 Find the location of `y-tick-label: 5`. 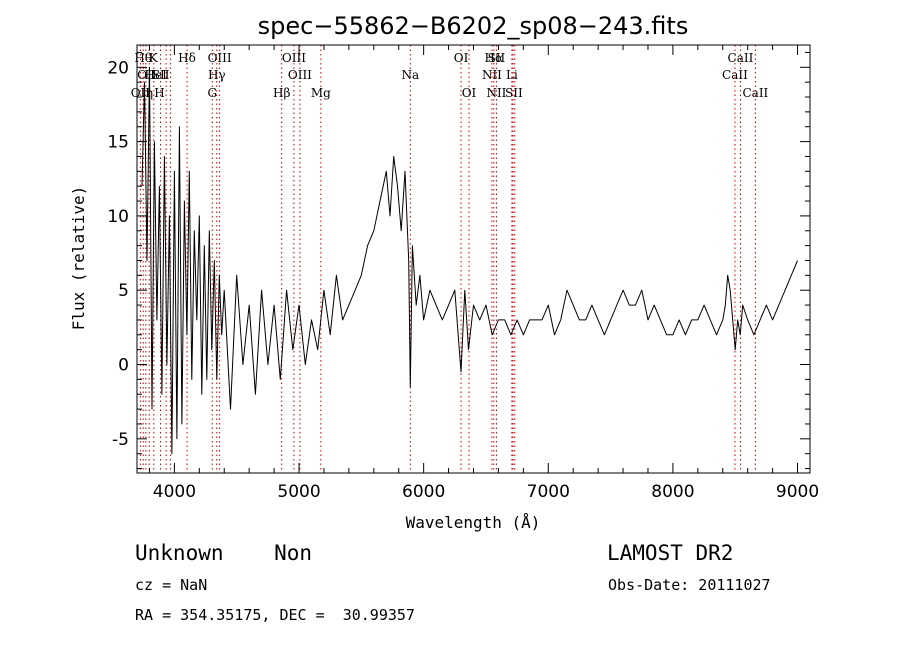

y-tick-label: 5 is located at coordinates (123, 291).